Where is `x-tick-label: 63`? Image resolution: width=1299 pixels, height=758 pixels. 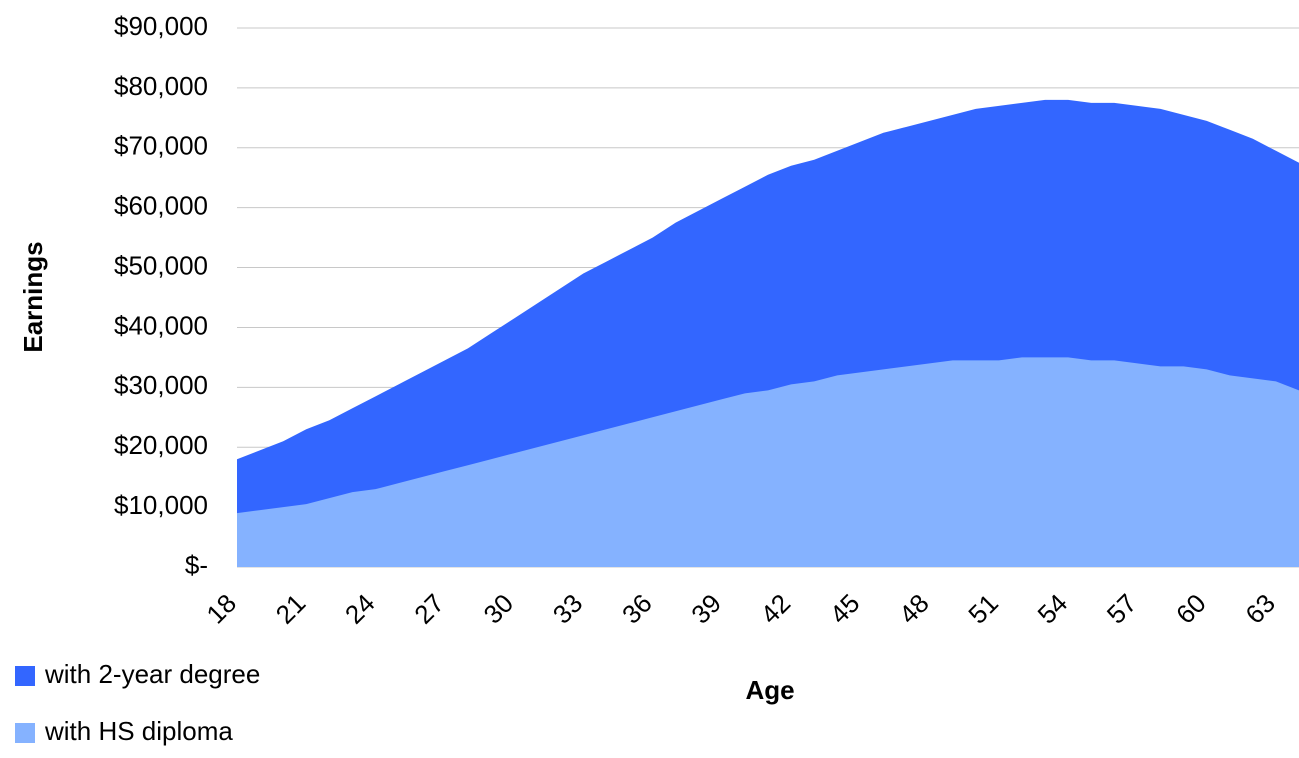
x-tick-label: 63 is located at coordinates (1260, 609).